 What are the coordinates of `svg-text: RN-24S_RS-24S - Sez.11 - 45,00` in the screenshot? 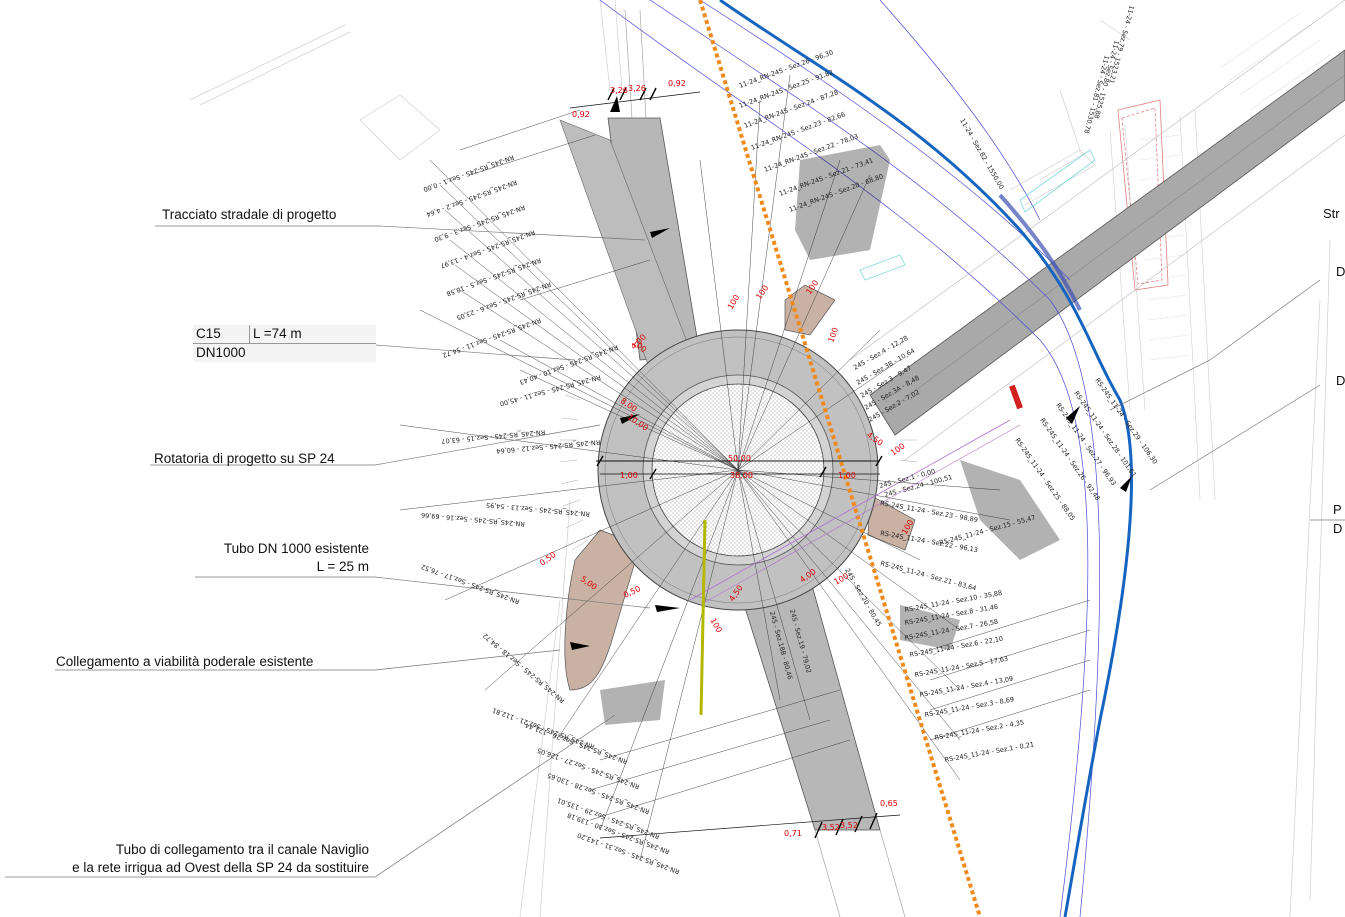 It's located at (550, 390).